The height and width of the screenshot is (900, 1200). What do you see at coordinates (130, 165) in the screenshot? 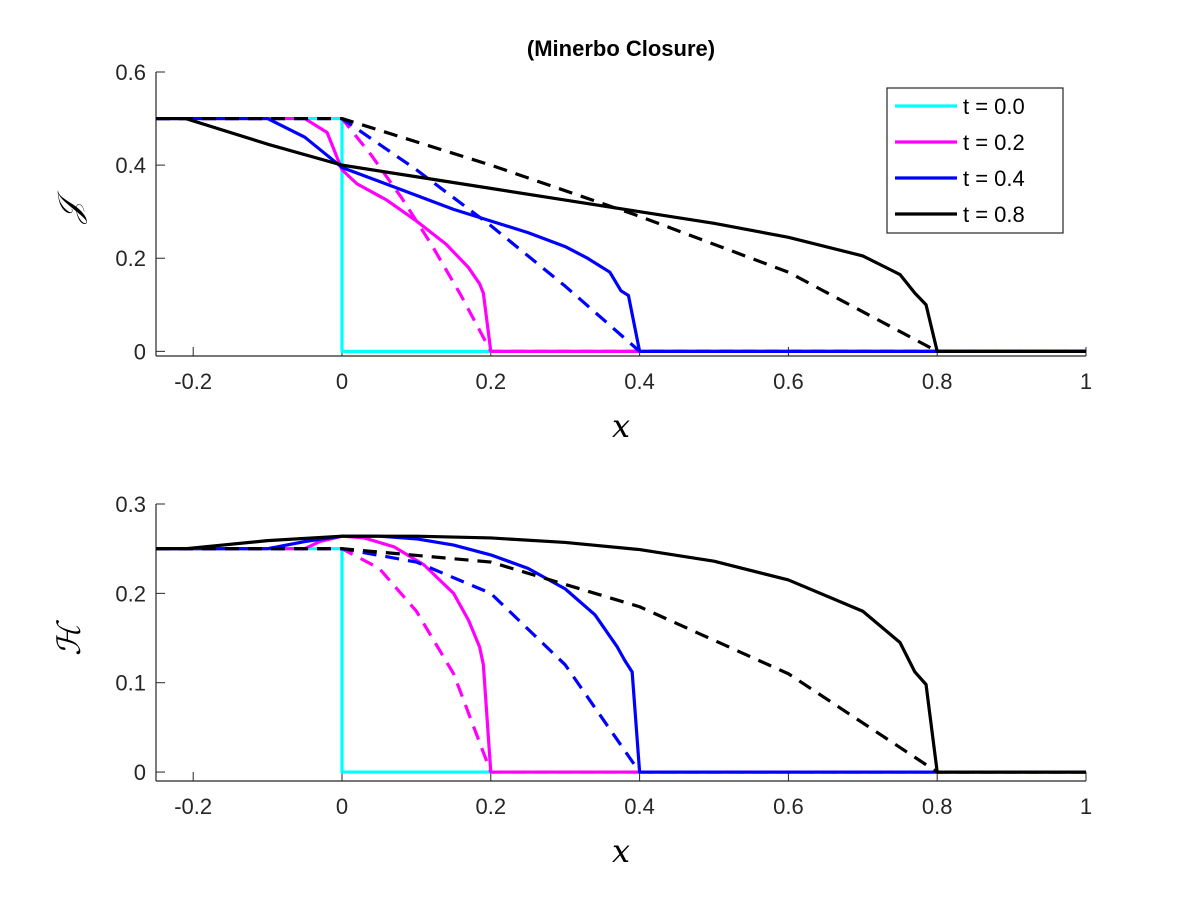
I see `top-y-tick-label: 0.4` at bounding box center [130, 165].